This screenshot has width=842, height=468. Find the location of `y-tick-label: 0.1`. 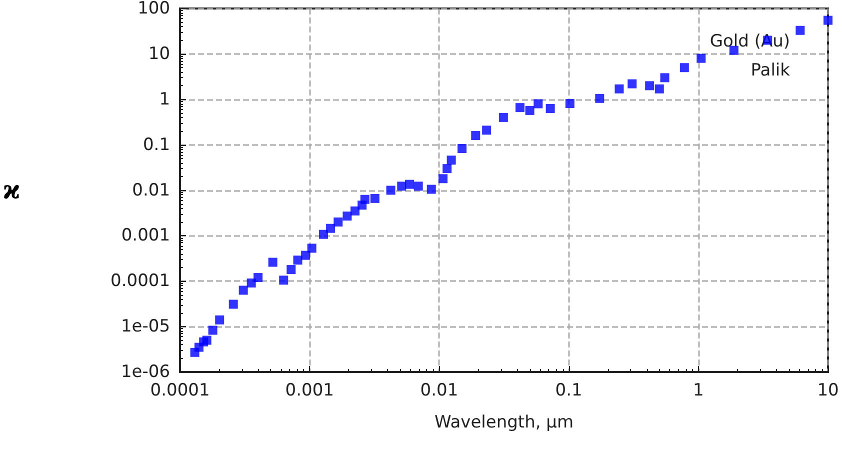

y-tick-label: 0.1 is located at coordinates (156, 144).